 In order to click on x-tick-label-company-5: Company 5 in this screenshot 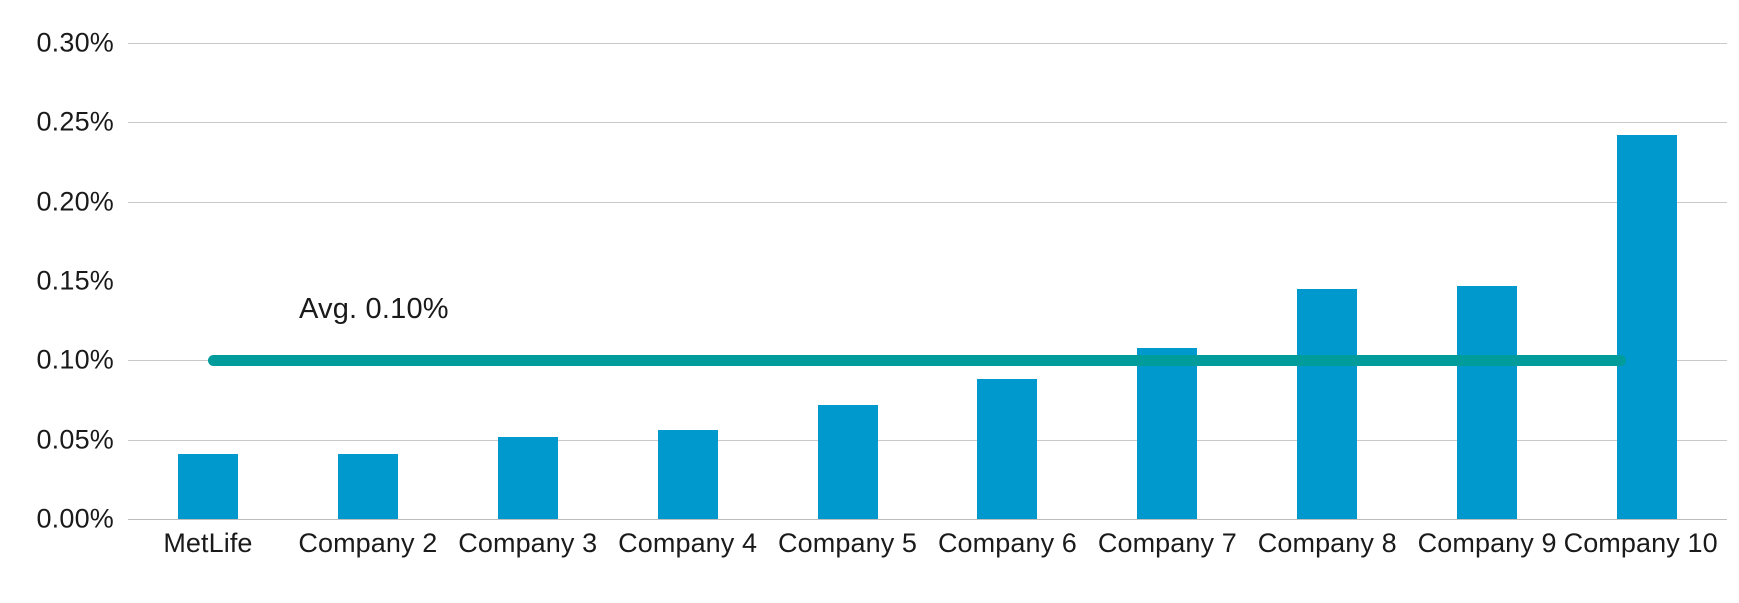, I will do `click(848, 543)`.